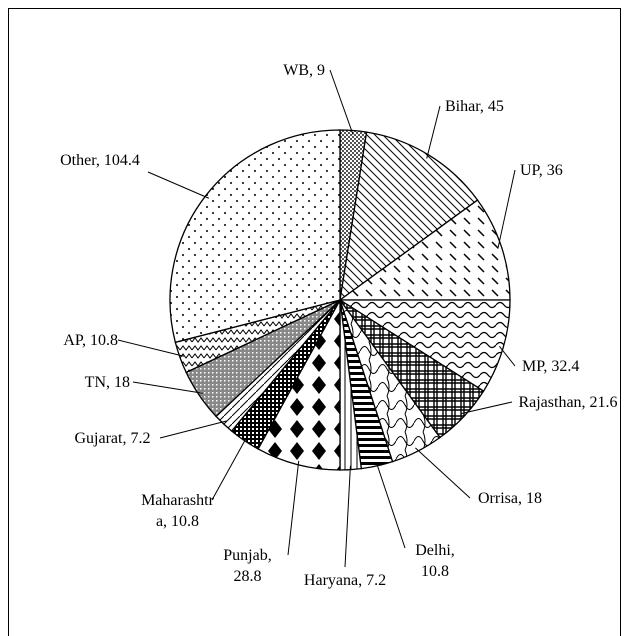 This screenshot has width=630, height=636. I want to click on category-name: AP, so click(72, 340).